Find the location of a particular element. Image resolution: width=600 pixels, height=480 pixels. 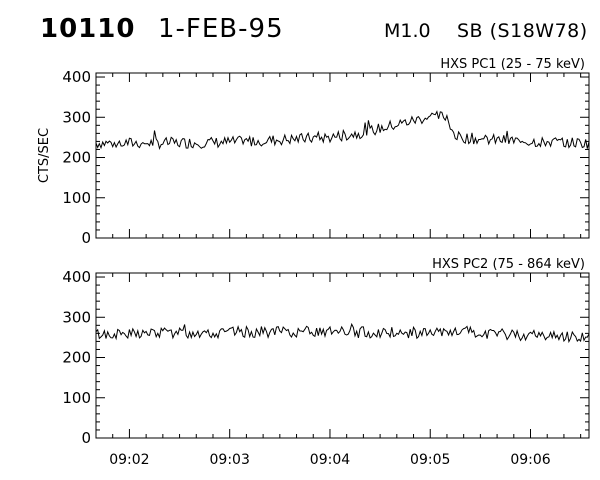

y-axis-label: CTS/SEC is located at coordinates (44, 155).